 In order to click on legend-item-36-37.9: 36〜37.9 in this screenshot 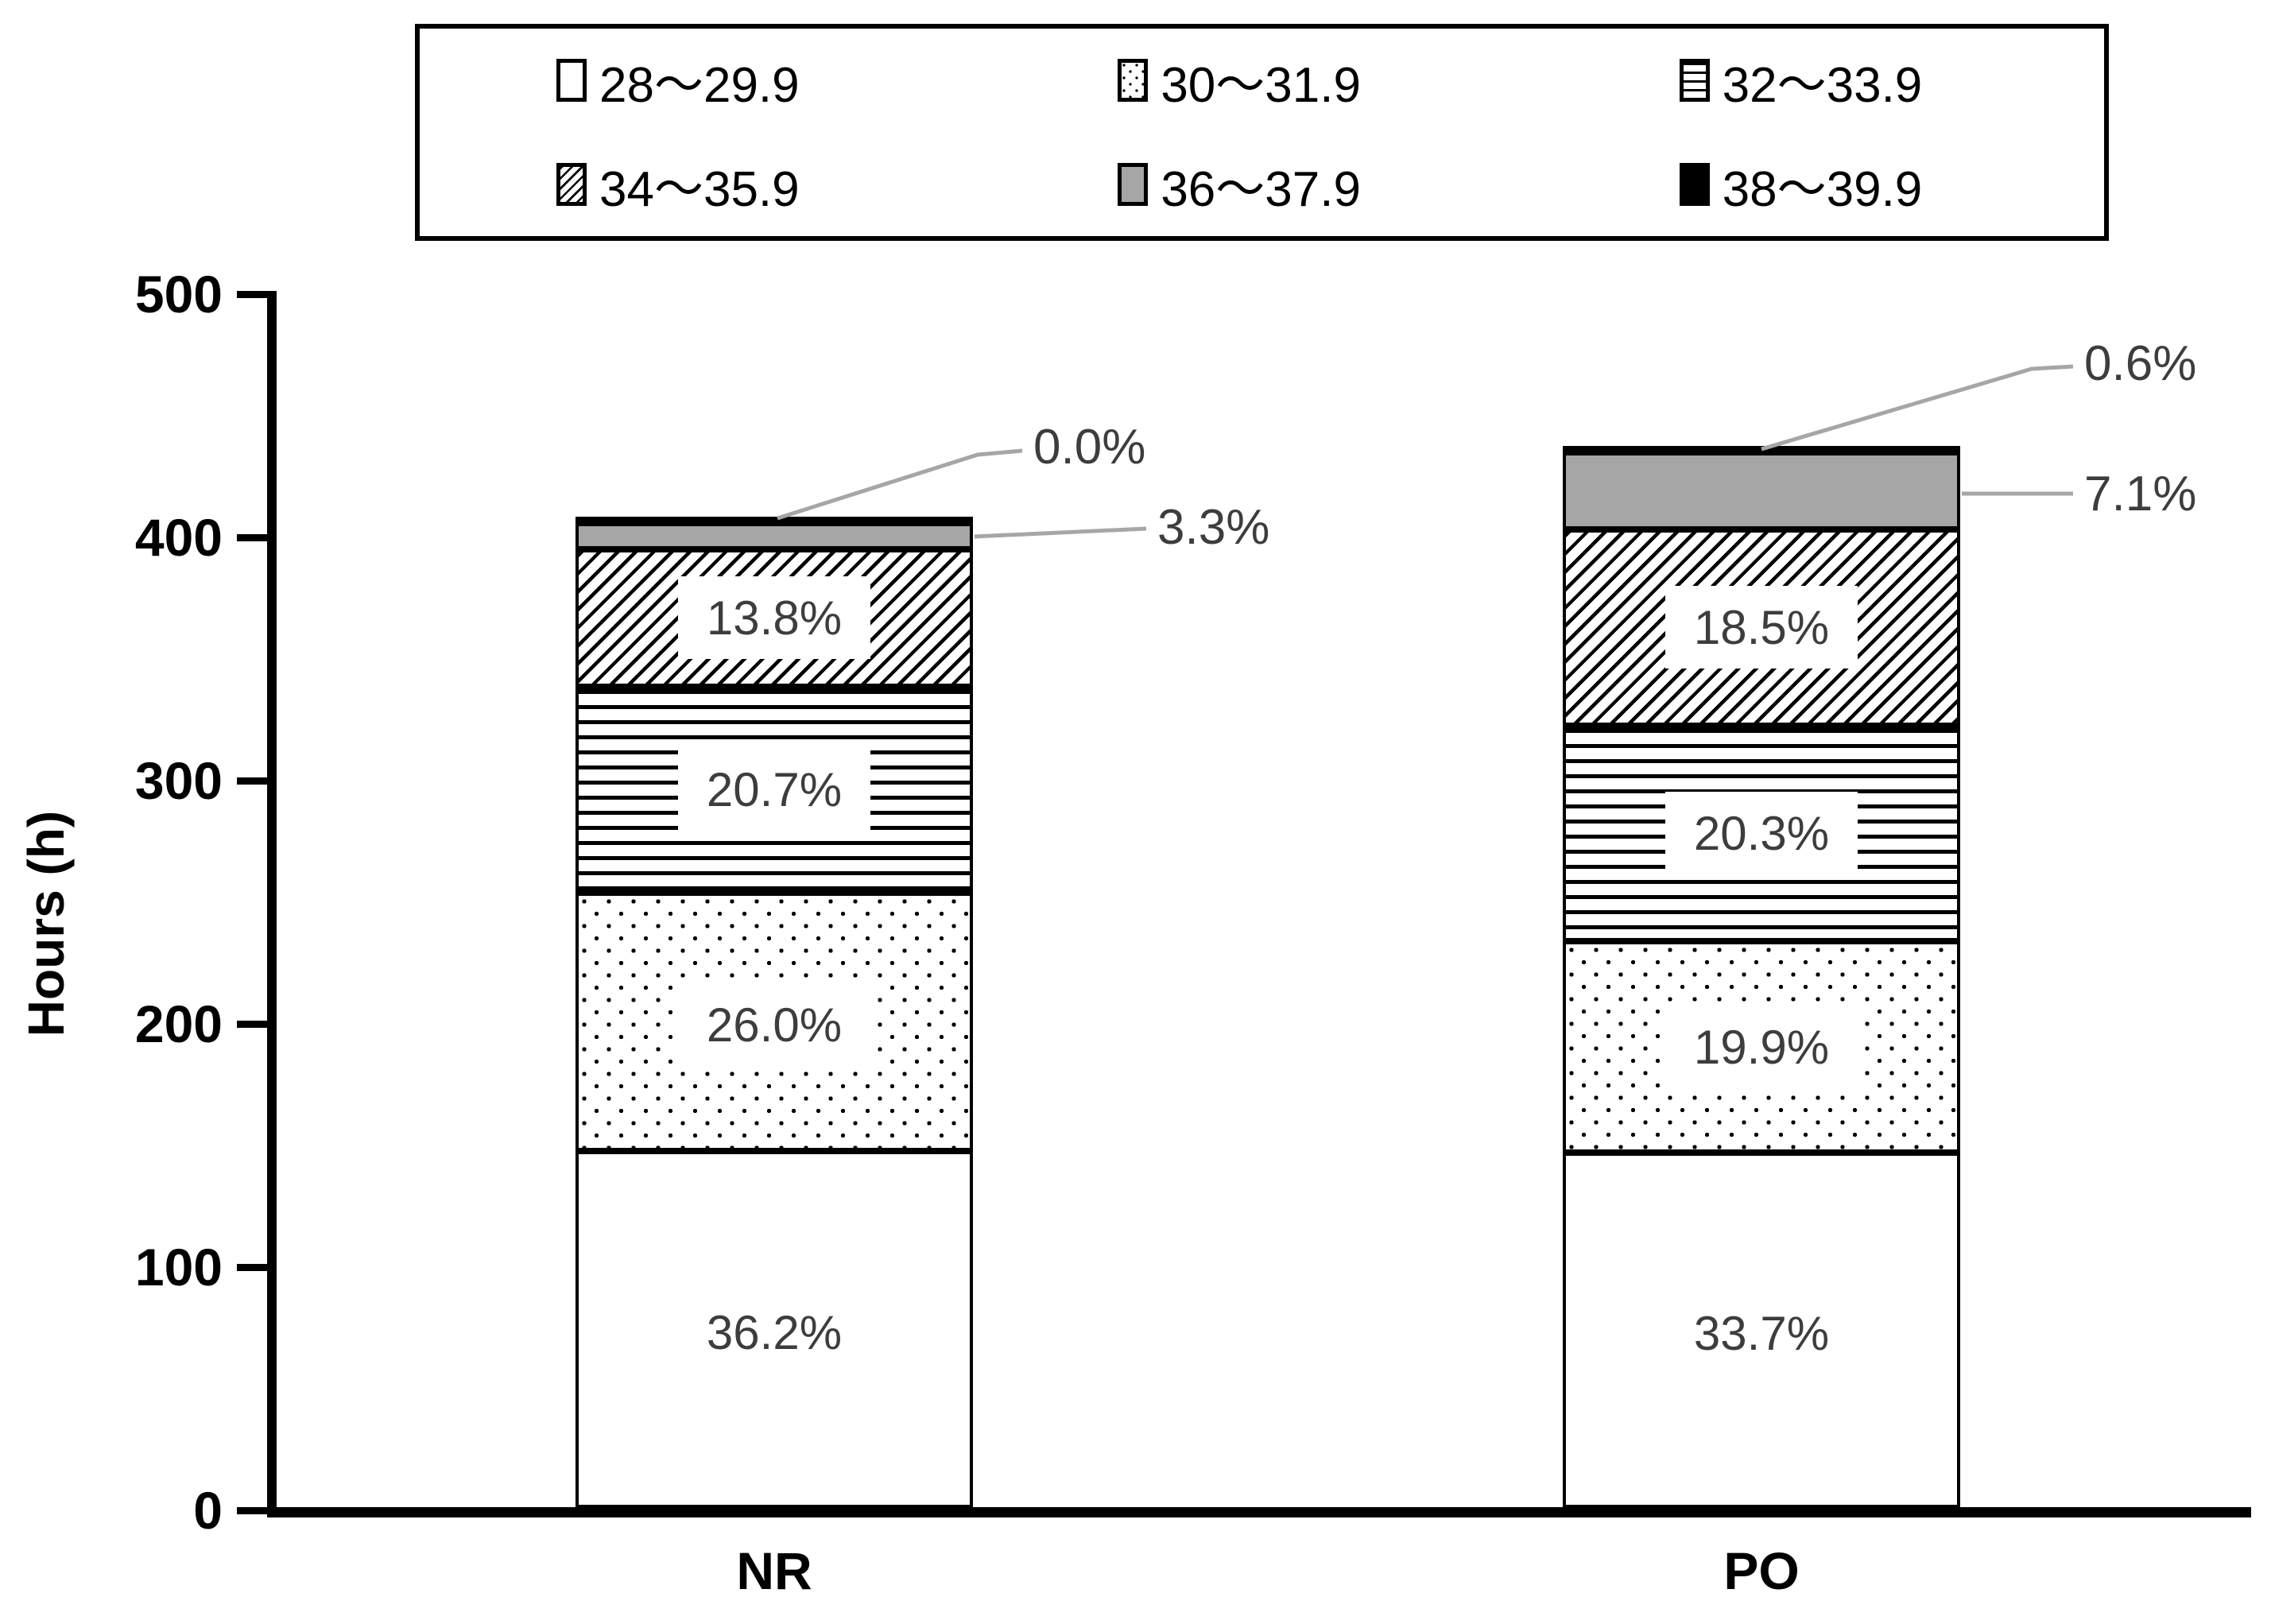, I will do `click(1262, 185)`.